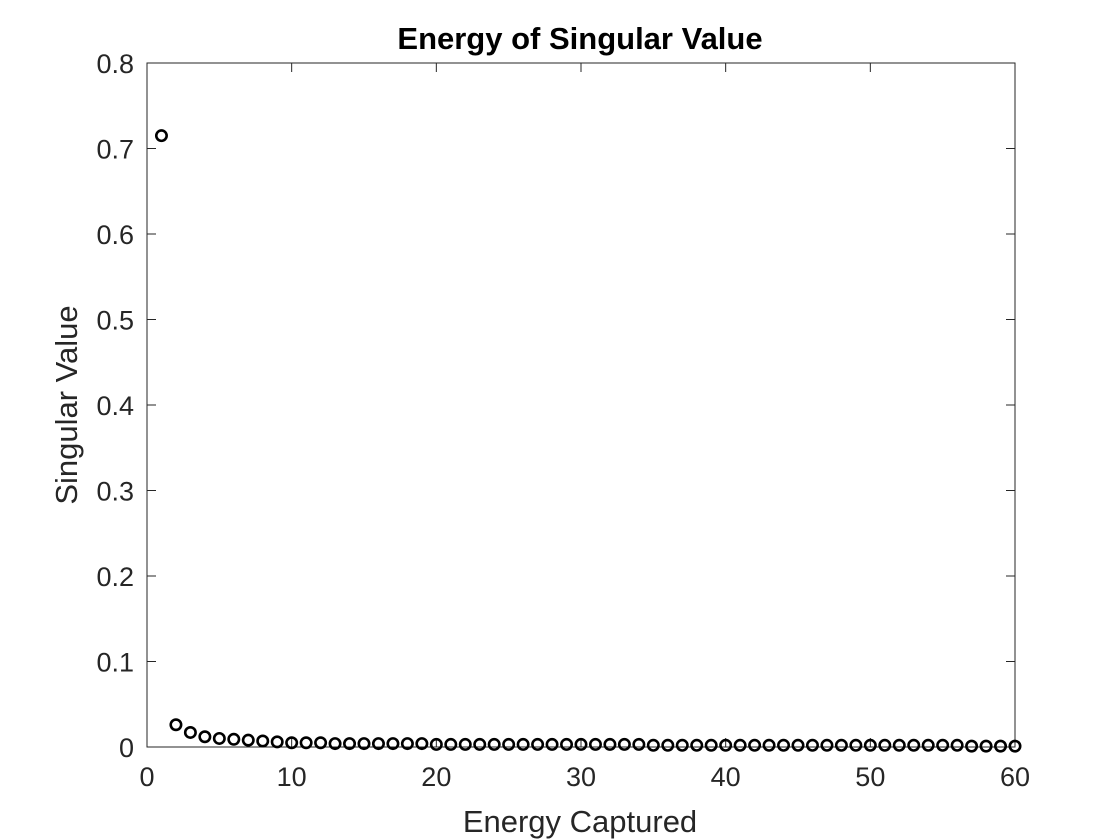 The width and height of the screenshot is (1120, 840). Describe the element at coordinates (115, 150) in the screenshot. I see `y-tick-label: 0.7` at that location.